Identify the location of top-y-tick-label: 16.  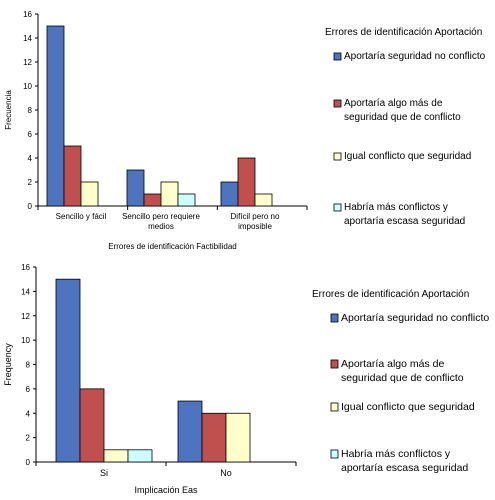
(27, 14).